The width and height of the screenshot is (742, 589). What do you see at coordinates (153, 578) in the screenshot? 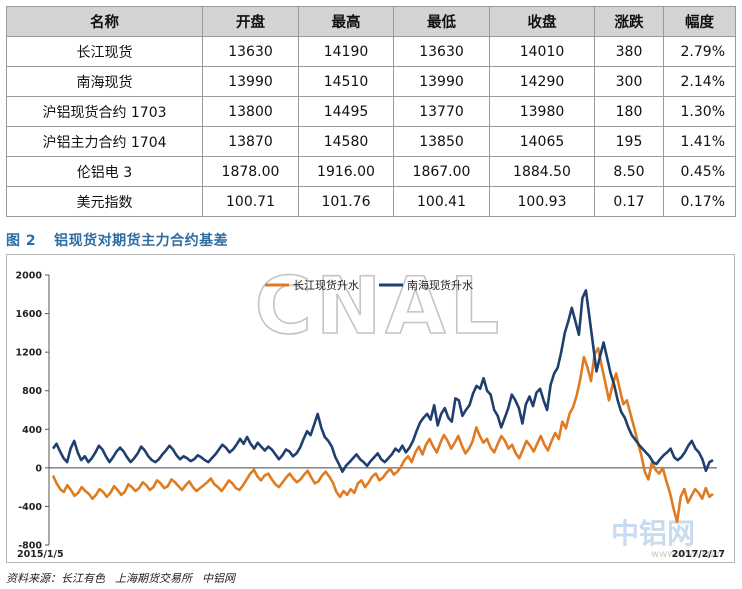
I see `source-item: 上海期货交易所` at bounding box center [153, 578].